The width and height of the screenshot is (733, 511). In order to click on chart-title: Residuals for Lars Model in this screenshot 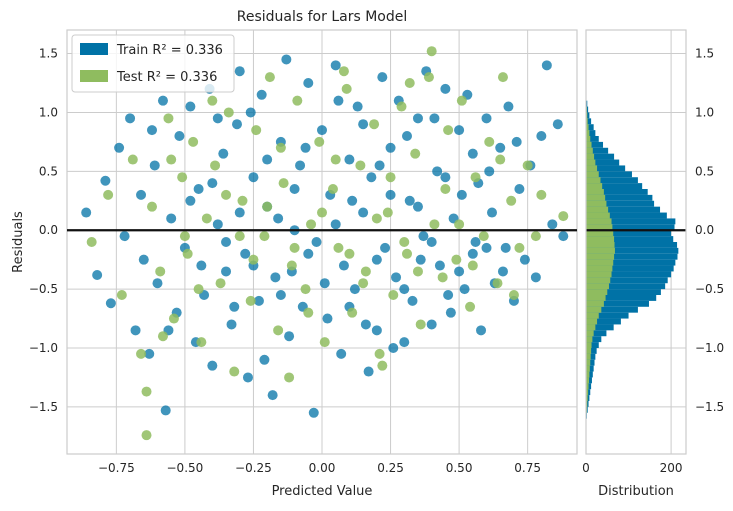, I will do `click(322, 17)`.